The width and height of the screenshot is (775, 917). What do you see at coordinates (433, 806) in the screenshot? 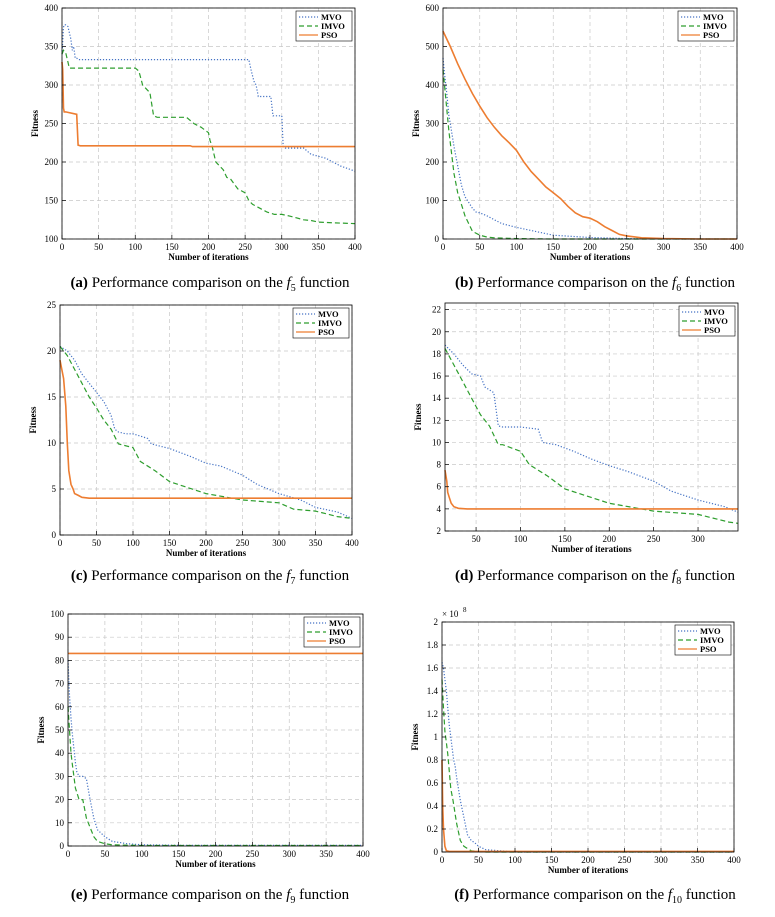
I see `y-tick-label: 0.4` at bounding box center [433, 806].